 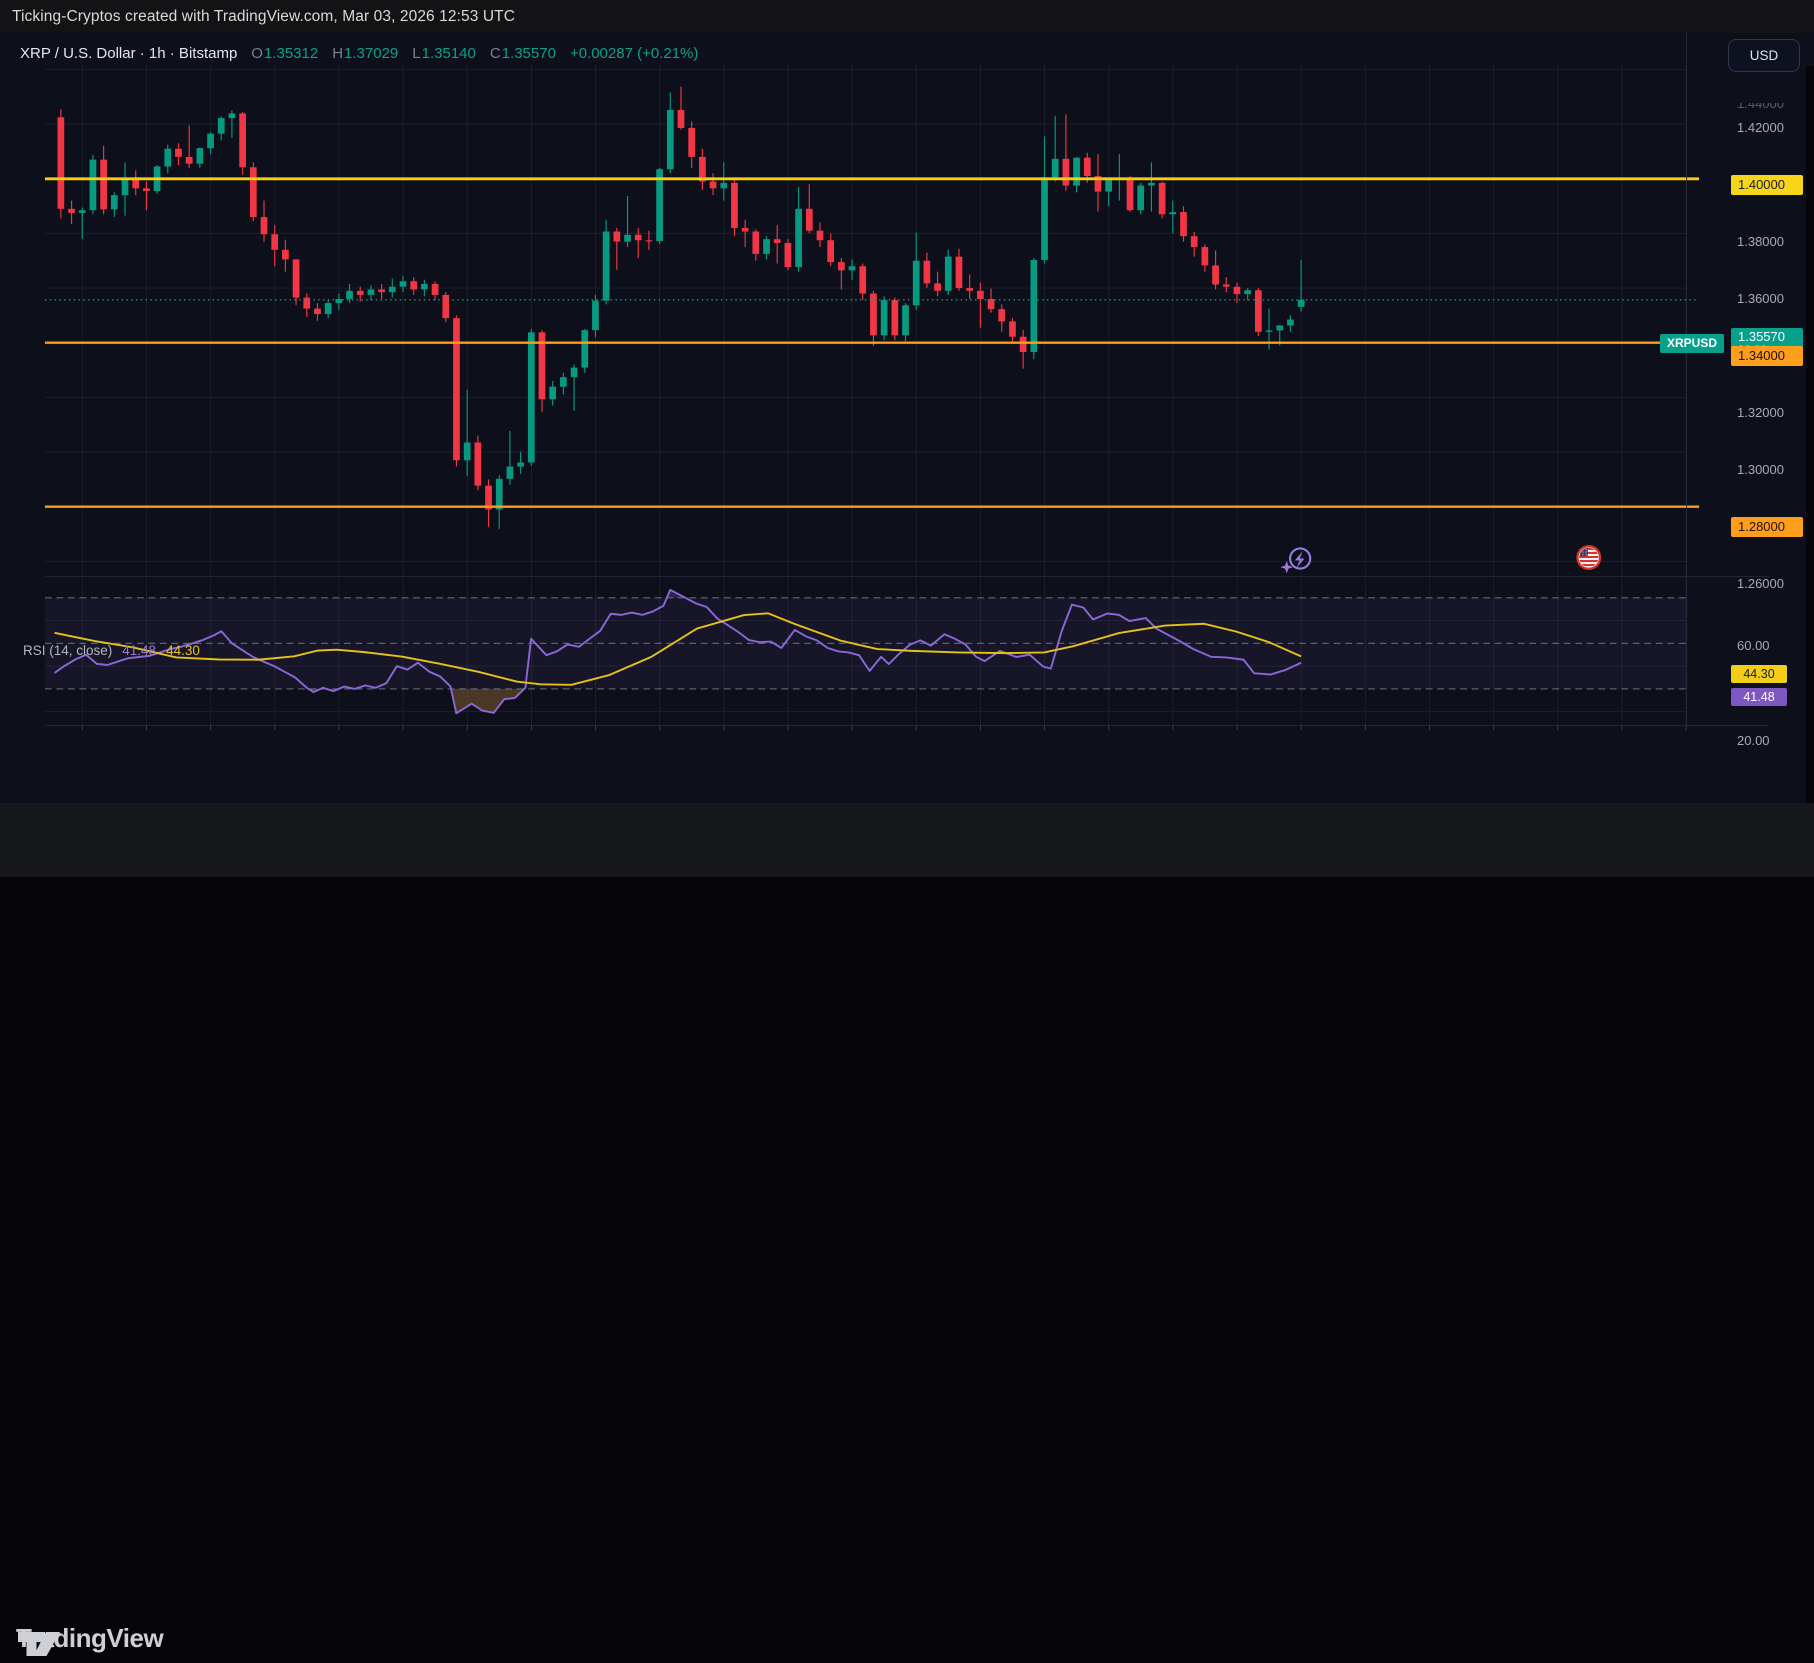 I want to click on open-label: O, so click(x=257, y=53).